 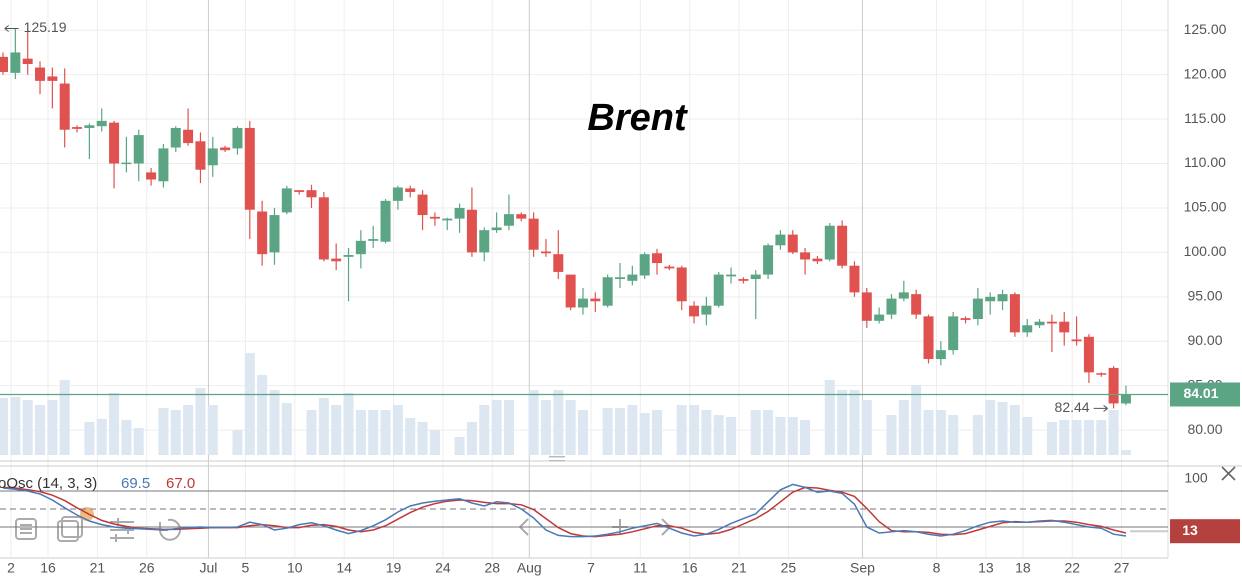 What do you see at coordinates (591, 568) in the screenshot?
I see `x-tick-label: 7` at bounding box center [591, 568].